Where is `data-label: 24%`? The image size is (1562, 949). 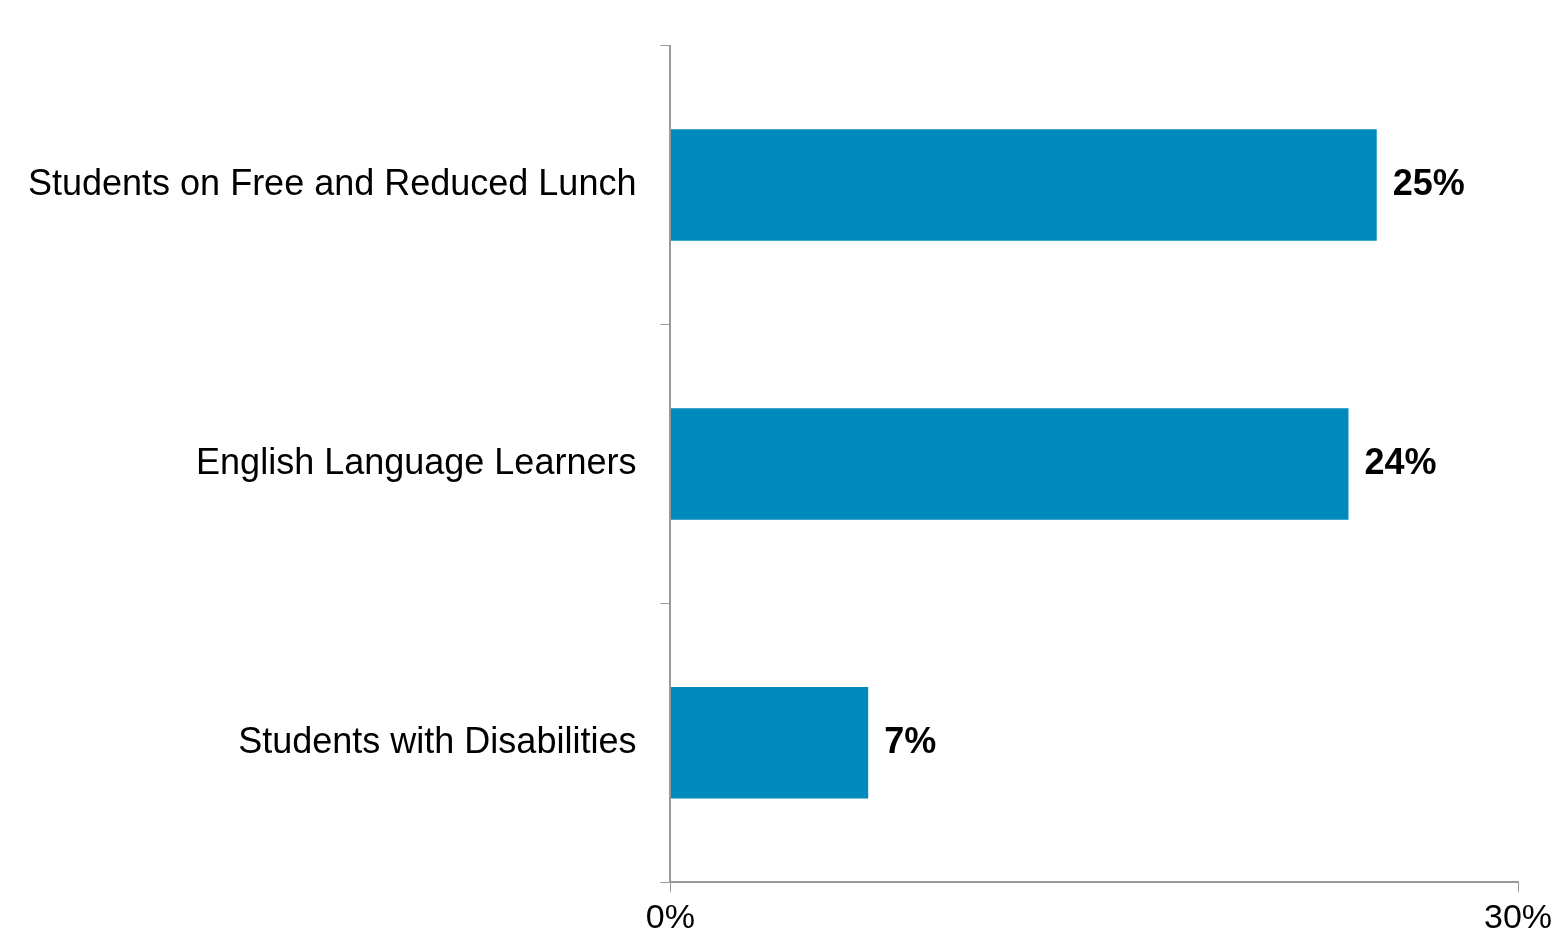
data-label: 24% is located at coordinates (1400, 461).